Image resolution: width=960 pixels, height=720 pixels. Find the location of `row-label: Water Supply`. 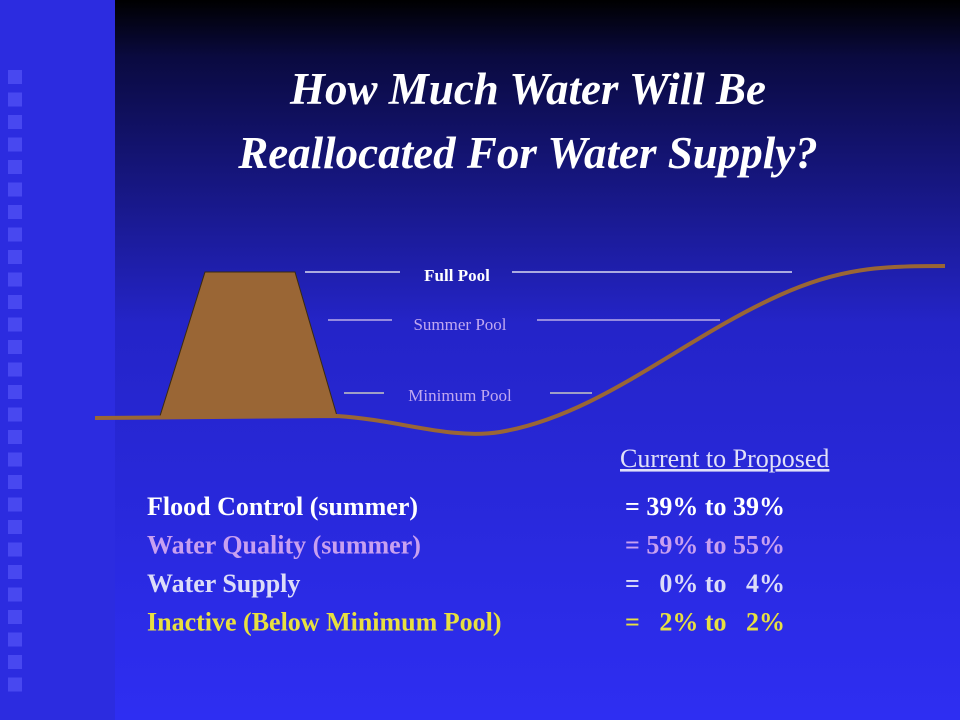

row-label: Water Supply is located at coordinates (223, 583).